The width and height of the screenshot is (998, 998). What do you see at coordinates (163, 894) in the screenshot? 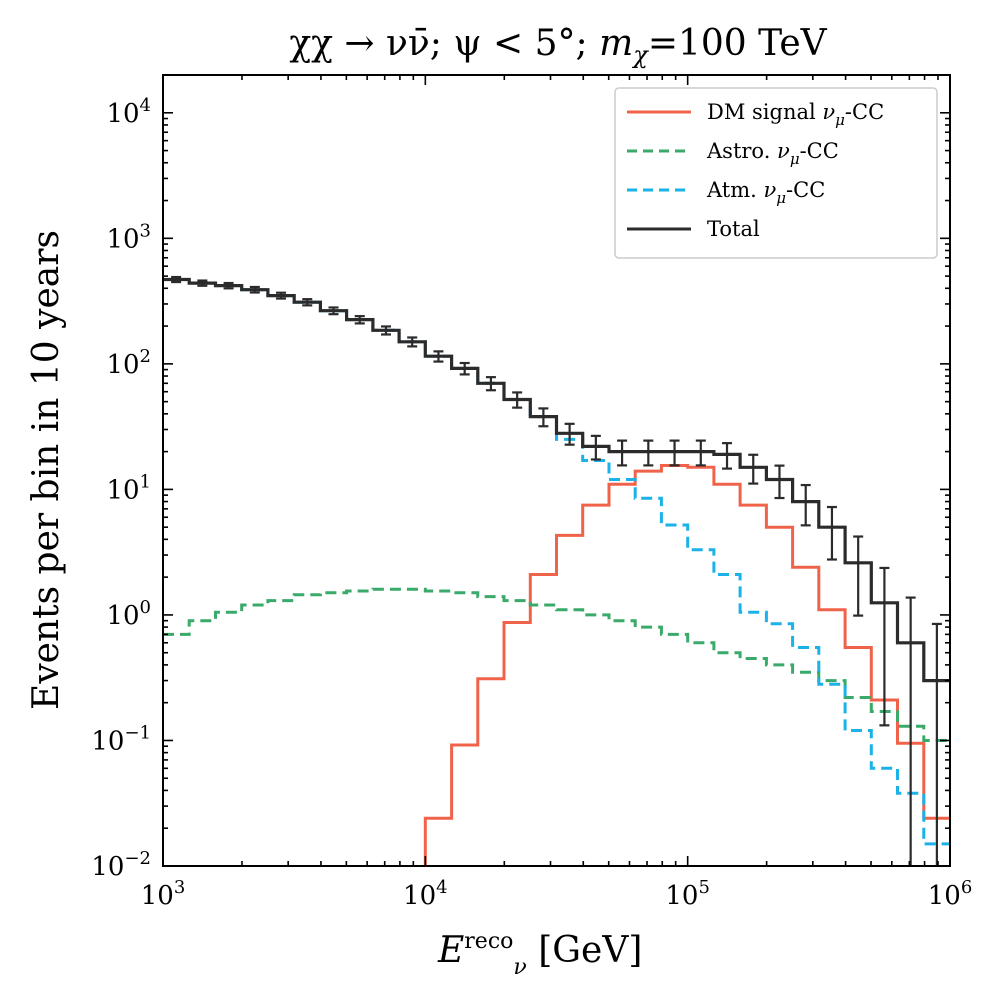
I see `x-tick-label: 103` at bounding box center [163, 894].